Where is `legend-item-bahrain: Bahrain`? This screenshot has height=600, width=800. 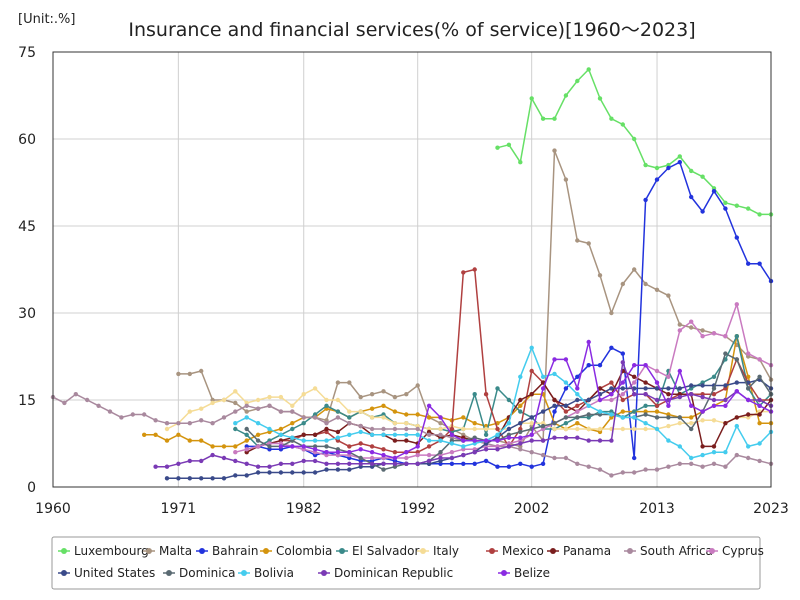
legend-item-bahrain: Bahrain is located at coordinates (227, 551).